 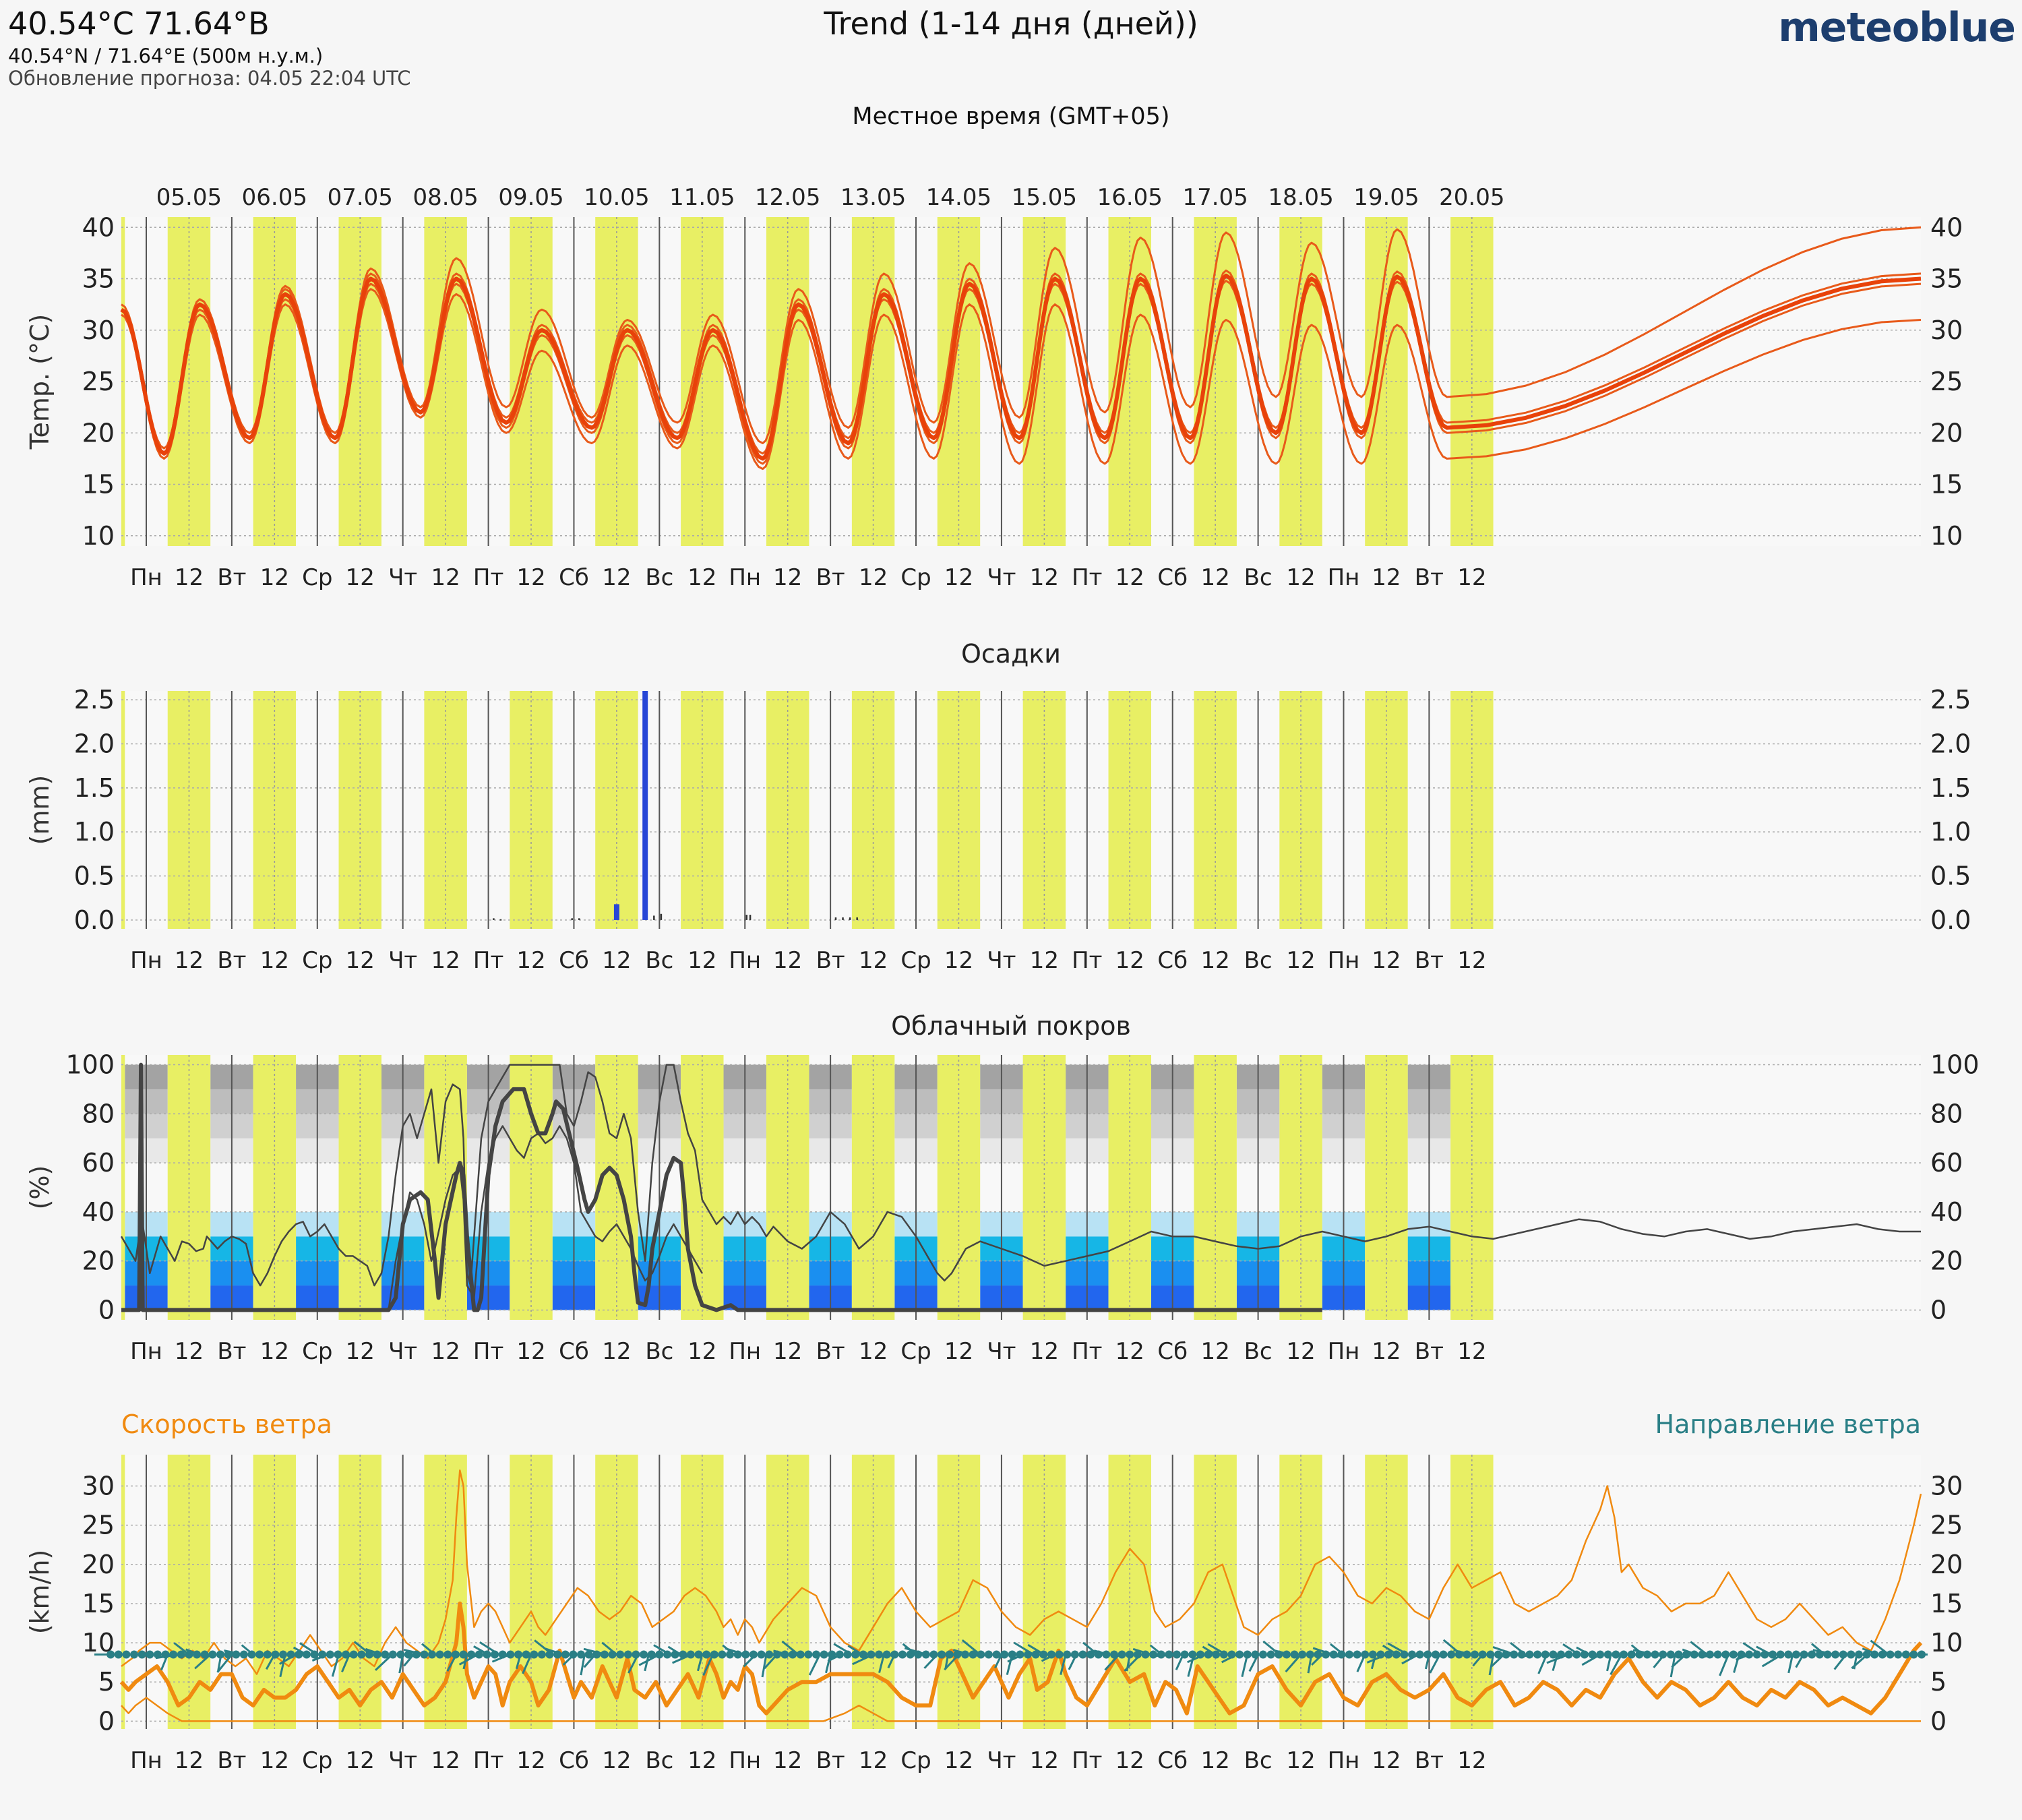 I want to click on plot-area, so click(x=1021, y=810).